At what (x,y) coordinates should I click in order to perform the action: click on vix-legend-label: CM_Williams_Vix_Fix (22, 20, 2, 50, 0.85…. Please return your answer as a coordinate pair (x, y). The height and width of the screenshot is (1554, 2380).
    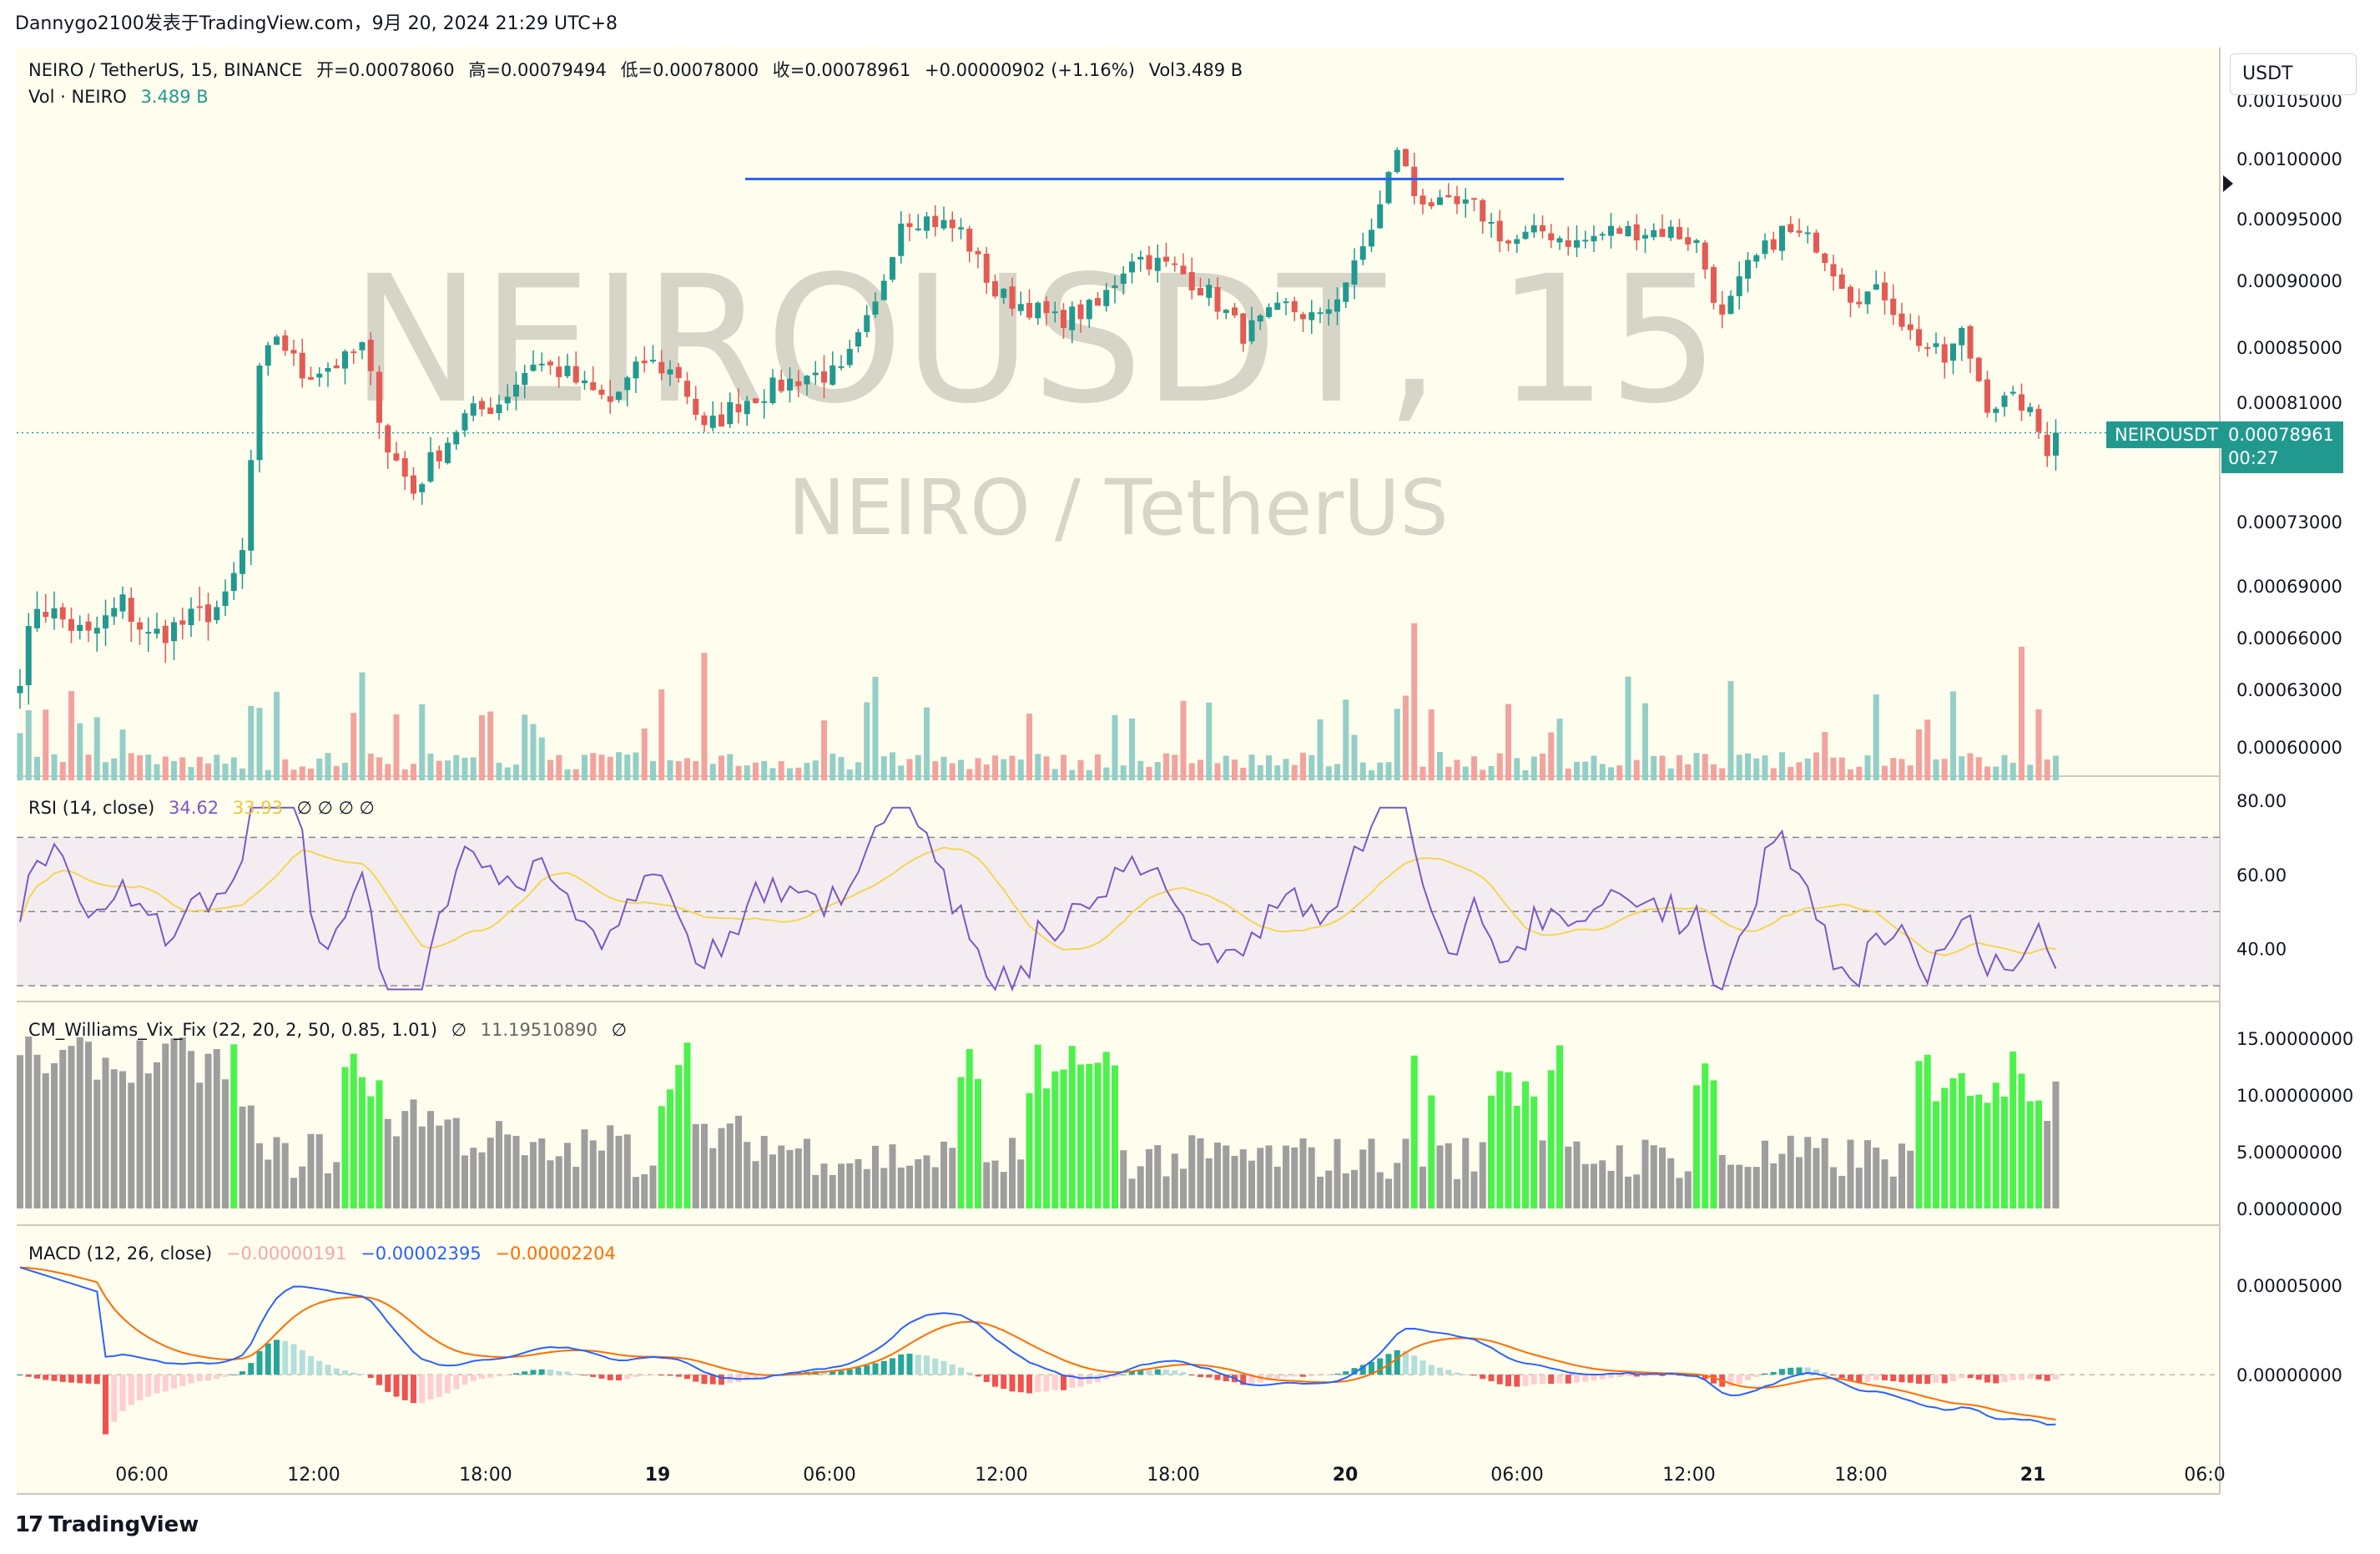
    Looking at the image, I should click on (233, 1030).